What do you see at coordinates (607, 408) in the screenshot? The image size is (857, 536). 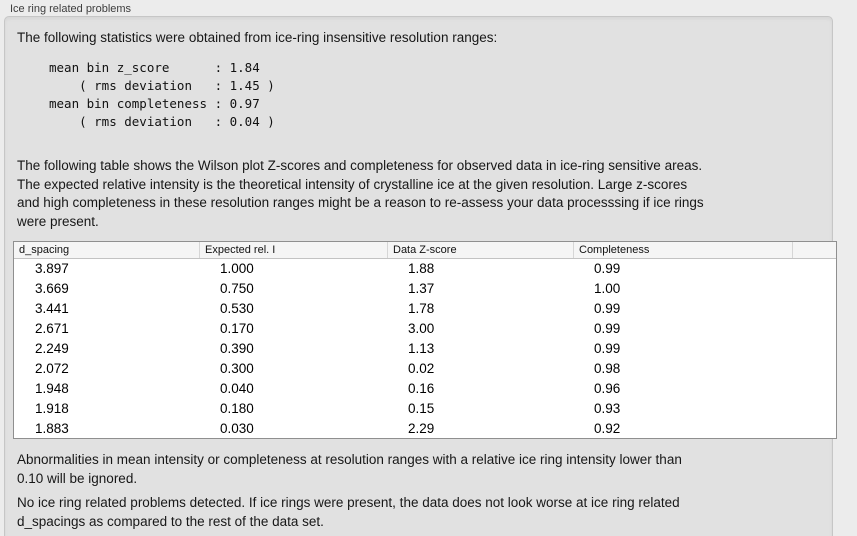 I see `table-cell: 0.93` at bounding box center [607, 408].